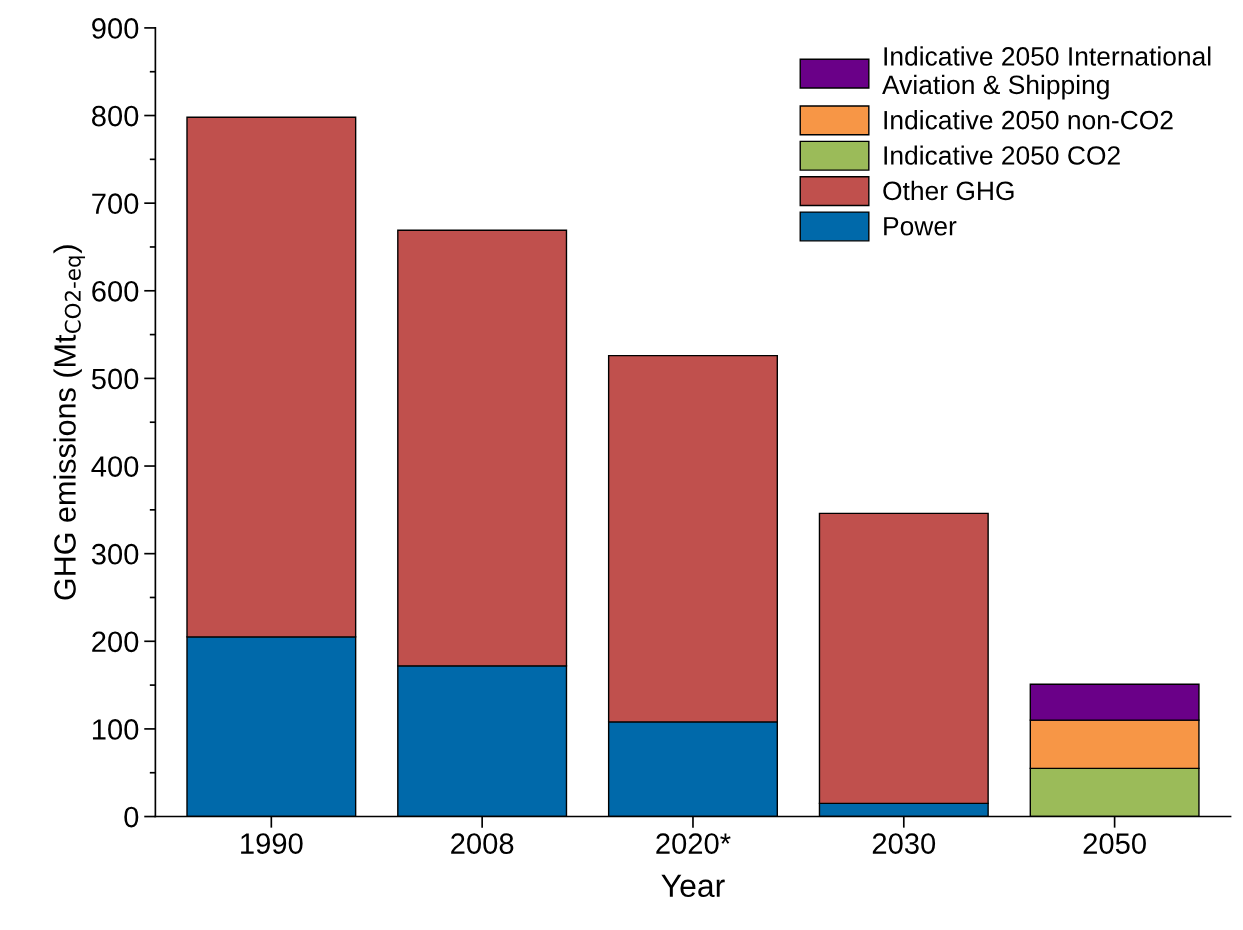 Image resolution: width=1243 pixels, height=930 pixels. I want to click on y-axis-title: GHG emissions (Mt$_{CO2-eq}$), so click(69, 422).